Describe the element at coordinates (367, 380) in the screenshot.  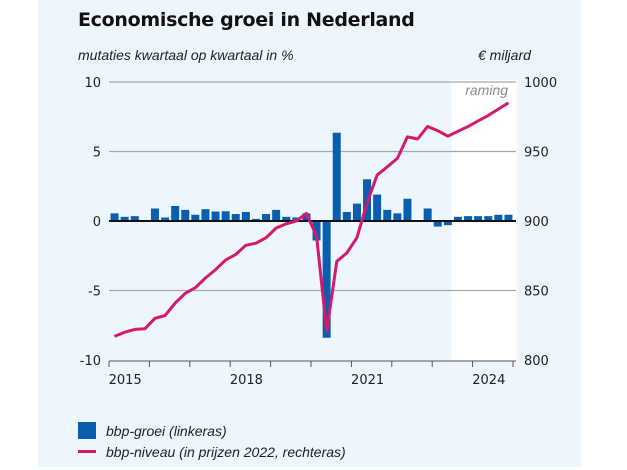
I see `x-tick-label: 2021` at that location.